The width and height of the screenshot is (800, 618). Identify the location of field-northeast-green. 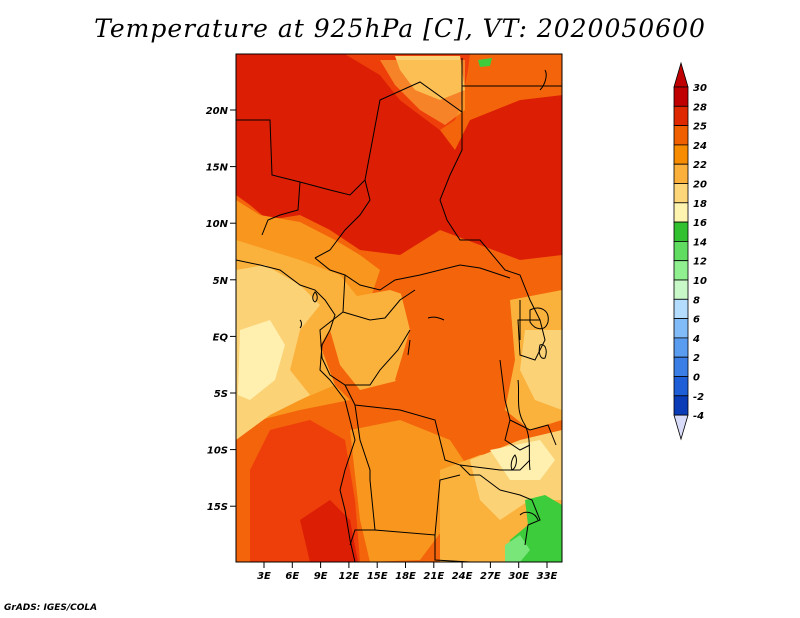
(485, 62).